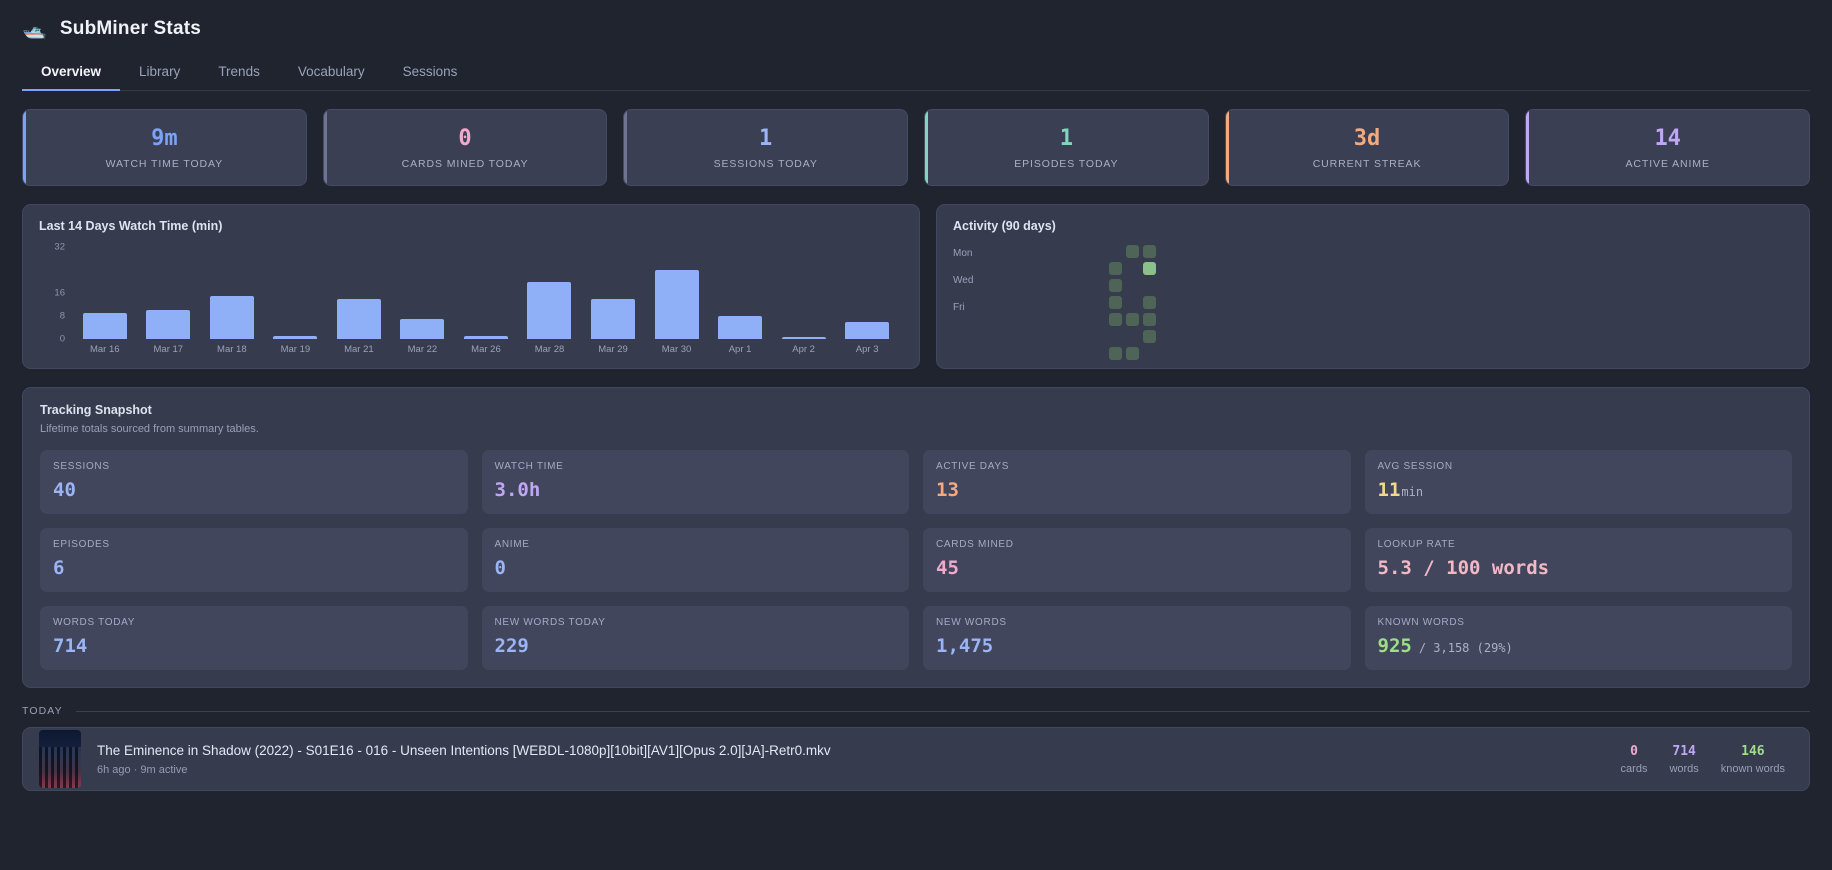 The image size is (1832, 870). I want to click on episode-thumbnail, so click(60, 759).